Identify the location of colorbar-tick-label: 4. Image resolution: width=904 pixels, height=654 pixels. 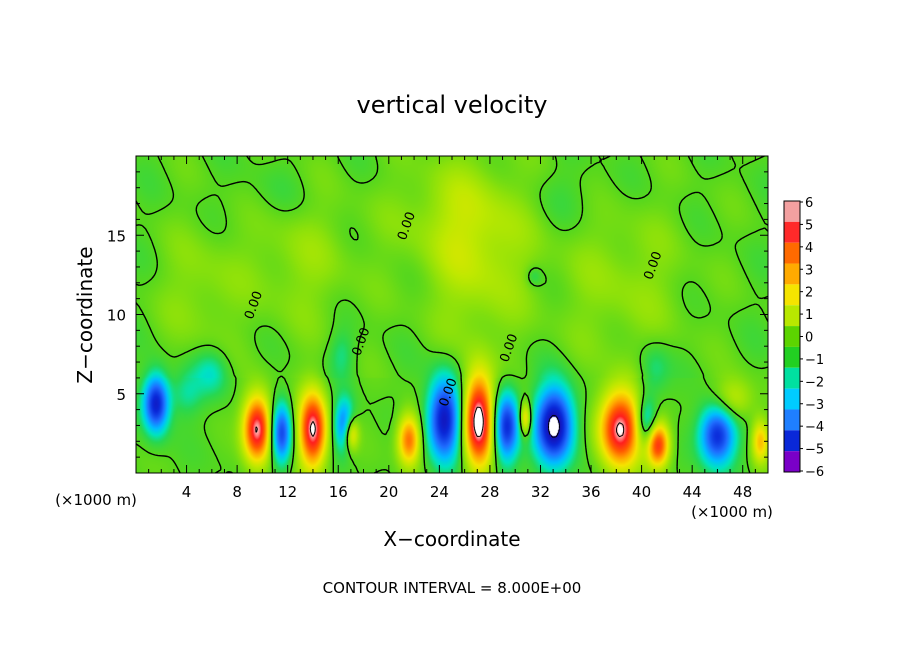
(809, 248).